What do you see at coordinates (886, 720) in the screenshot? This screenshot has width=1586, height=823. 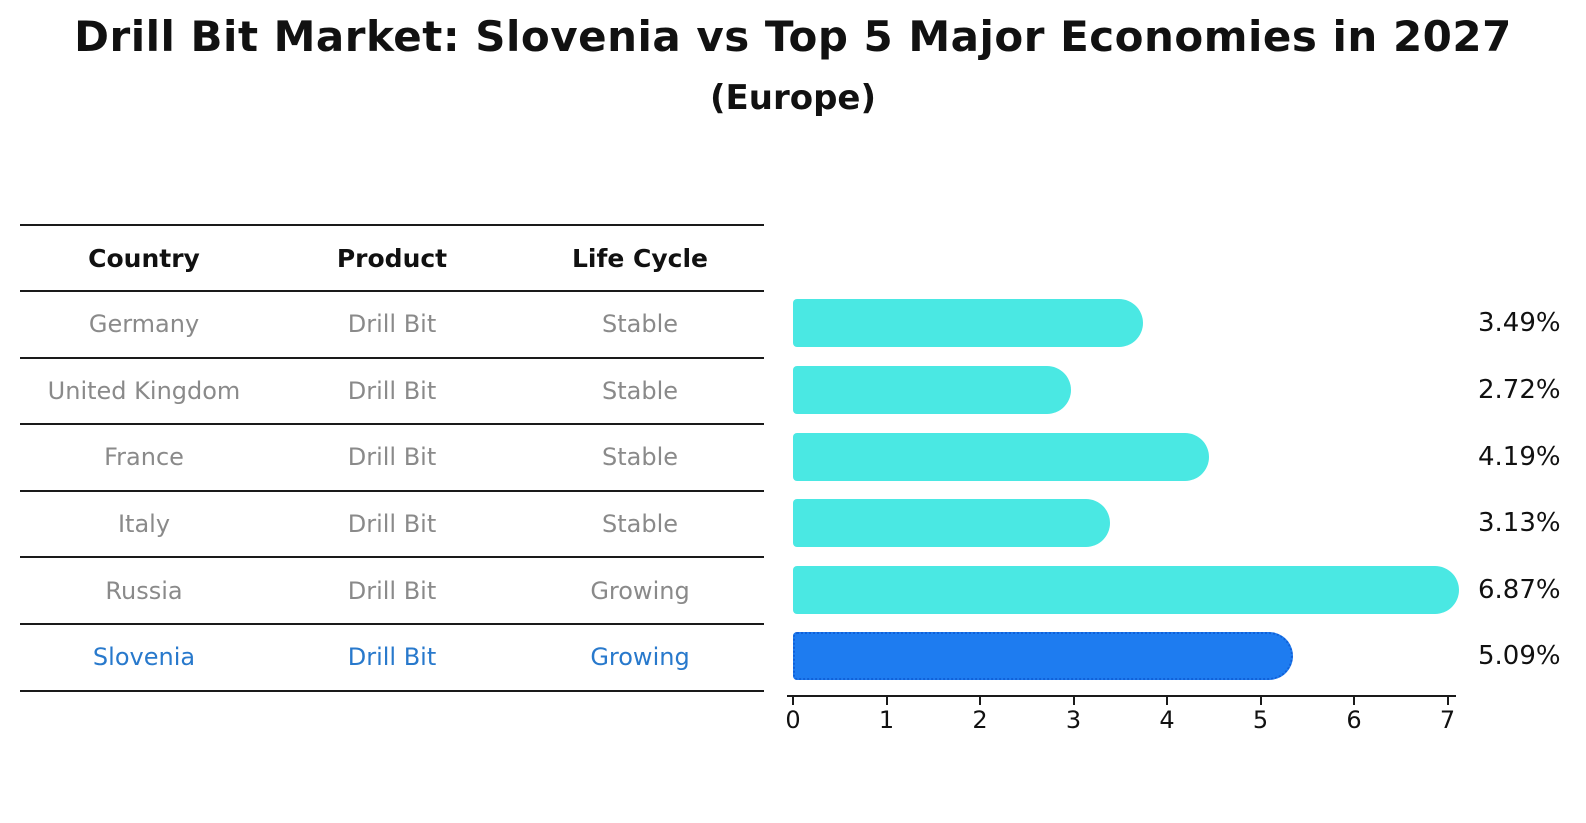 I see `x-axis-tick-label: 1` at bounding box center [886, 720].